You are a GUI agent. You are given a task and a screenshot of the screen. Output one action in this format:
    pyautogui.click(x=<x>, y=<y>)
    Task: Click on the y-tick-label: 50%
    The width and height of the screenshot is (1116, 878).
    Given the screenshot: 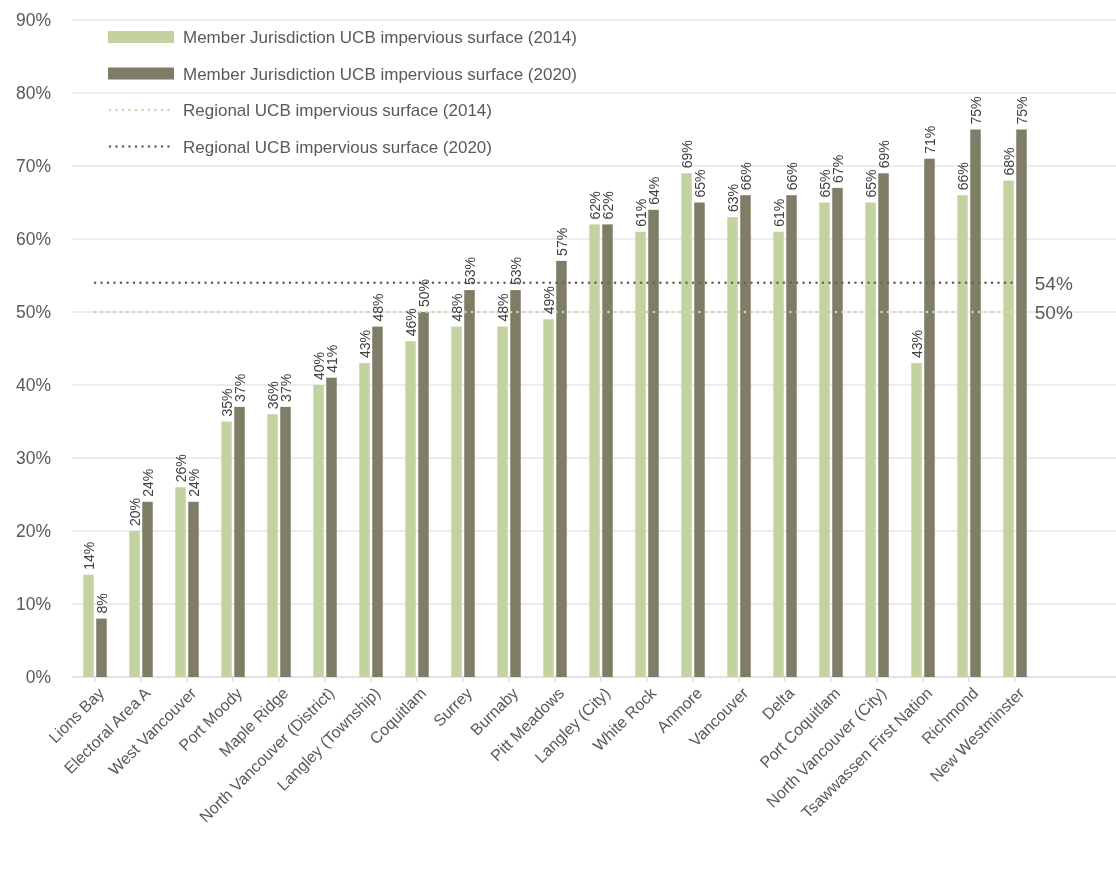 What is the action you would take?
    pyautogui.click(x=33, y=312)
    